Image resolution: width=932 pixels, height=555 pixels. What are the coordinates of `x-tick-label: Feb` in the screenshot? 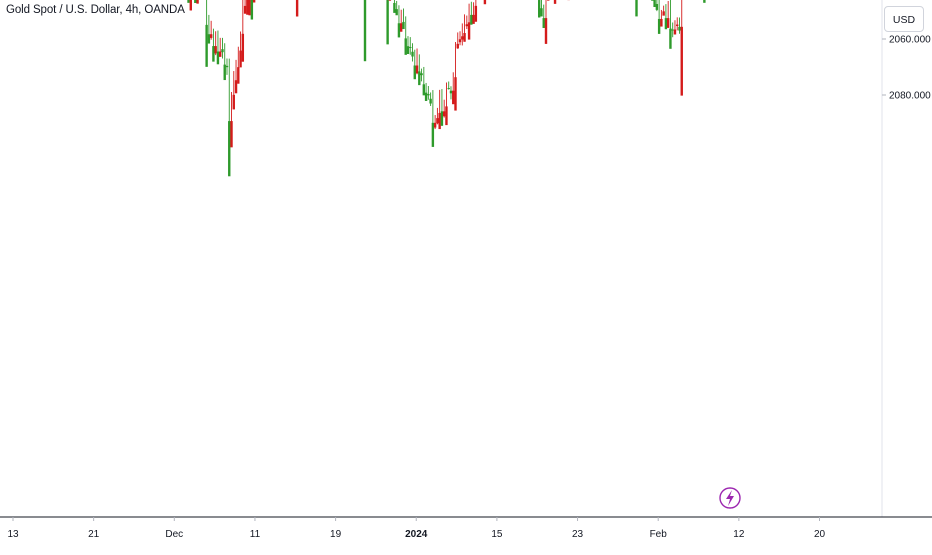 It's located at (659, 534).